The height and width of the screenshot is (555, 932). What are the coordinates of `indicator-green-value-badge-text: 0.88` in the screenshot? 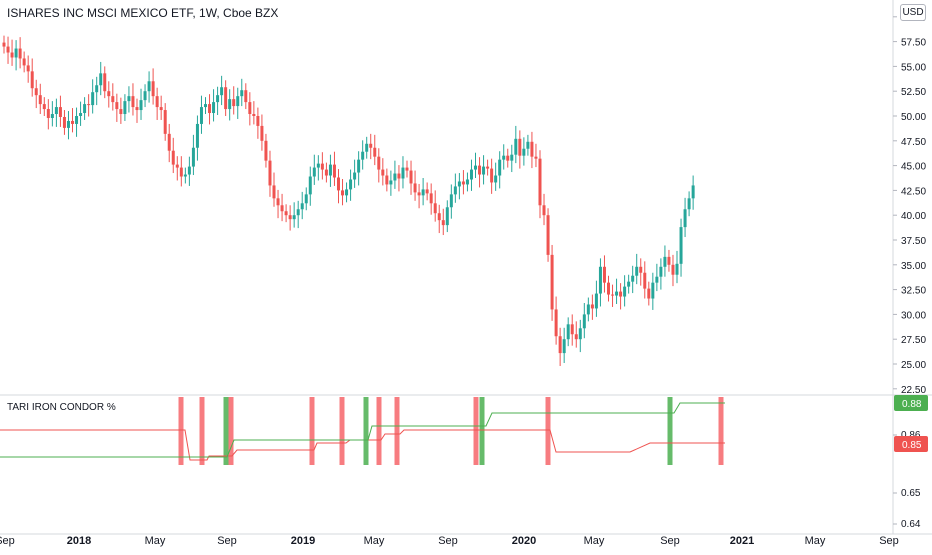 It's located at (912, 404).